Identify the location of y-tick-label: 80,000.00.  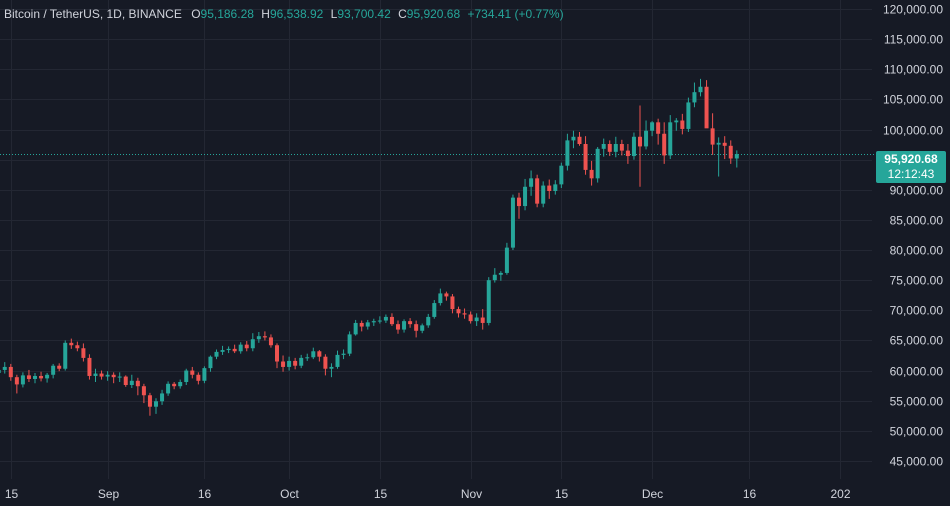
(917, 251).